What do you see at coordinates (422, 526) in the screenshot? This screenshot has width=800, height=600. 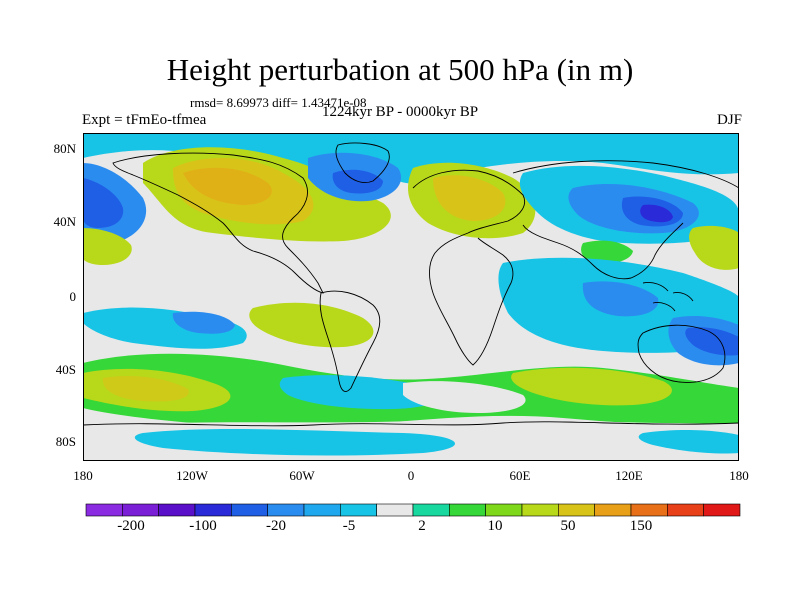 I see `colorbar-label: 2` at bounding box center [422, 526].